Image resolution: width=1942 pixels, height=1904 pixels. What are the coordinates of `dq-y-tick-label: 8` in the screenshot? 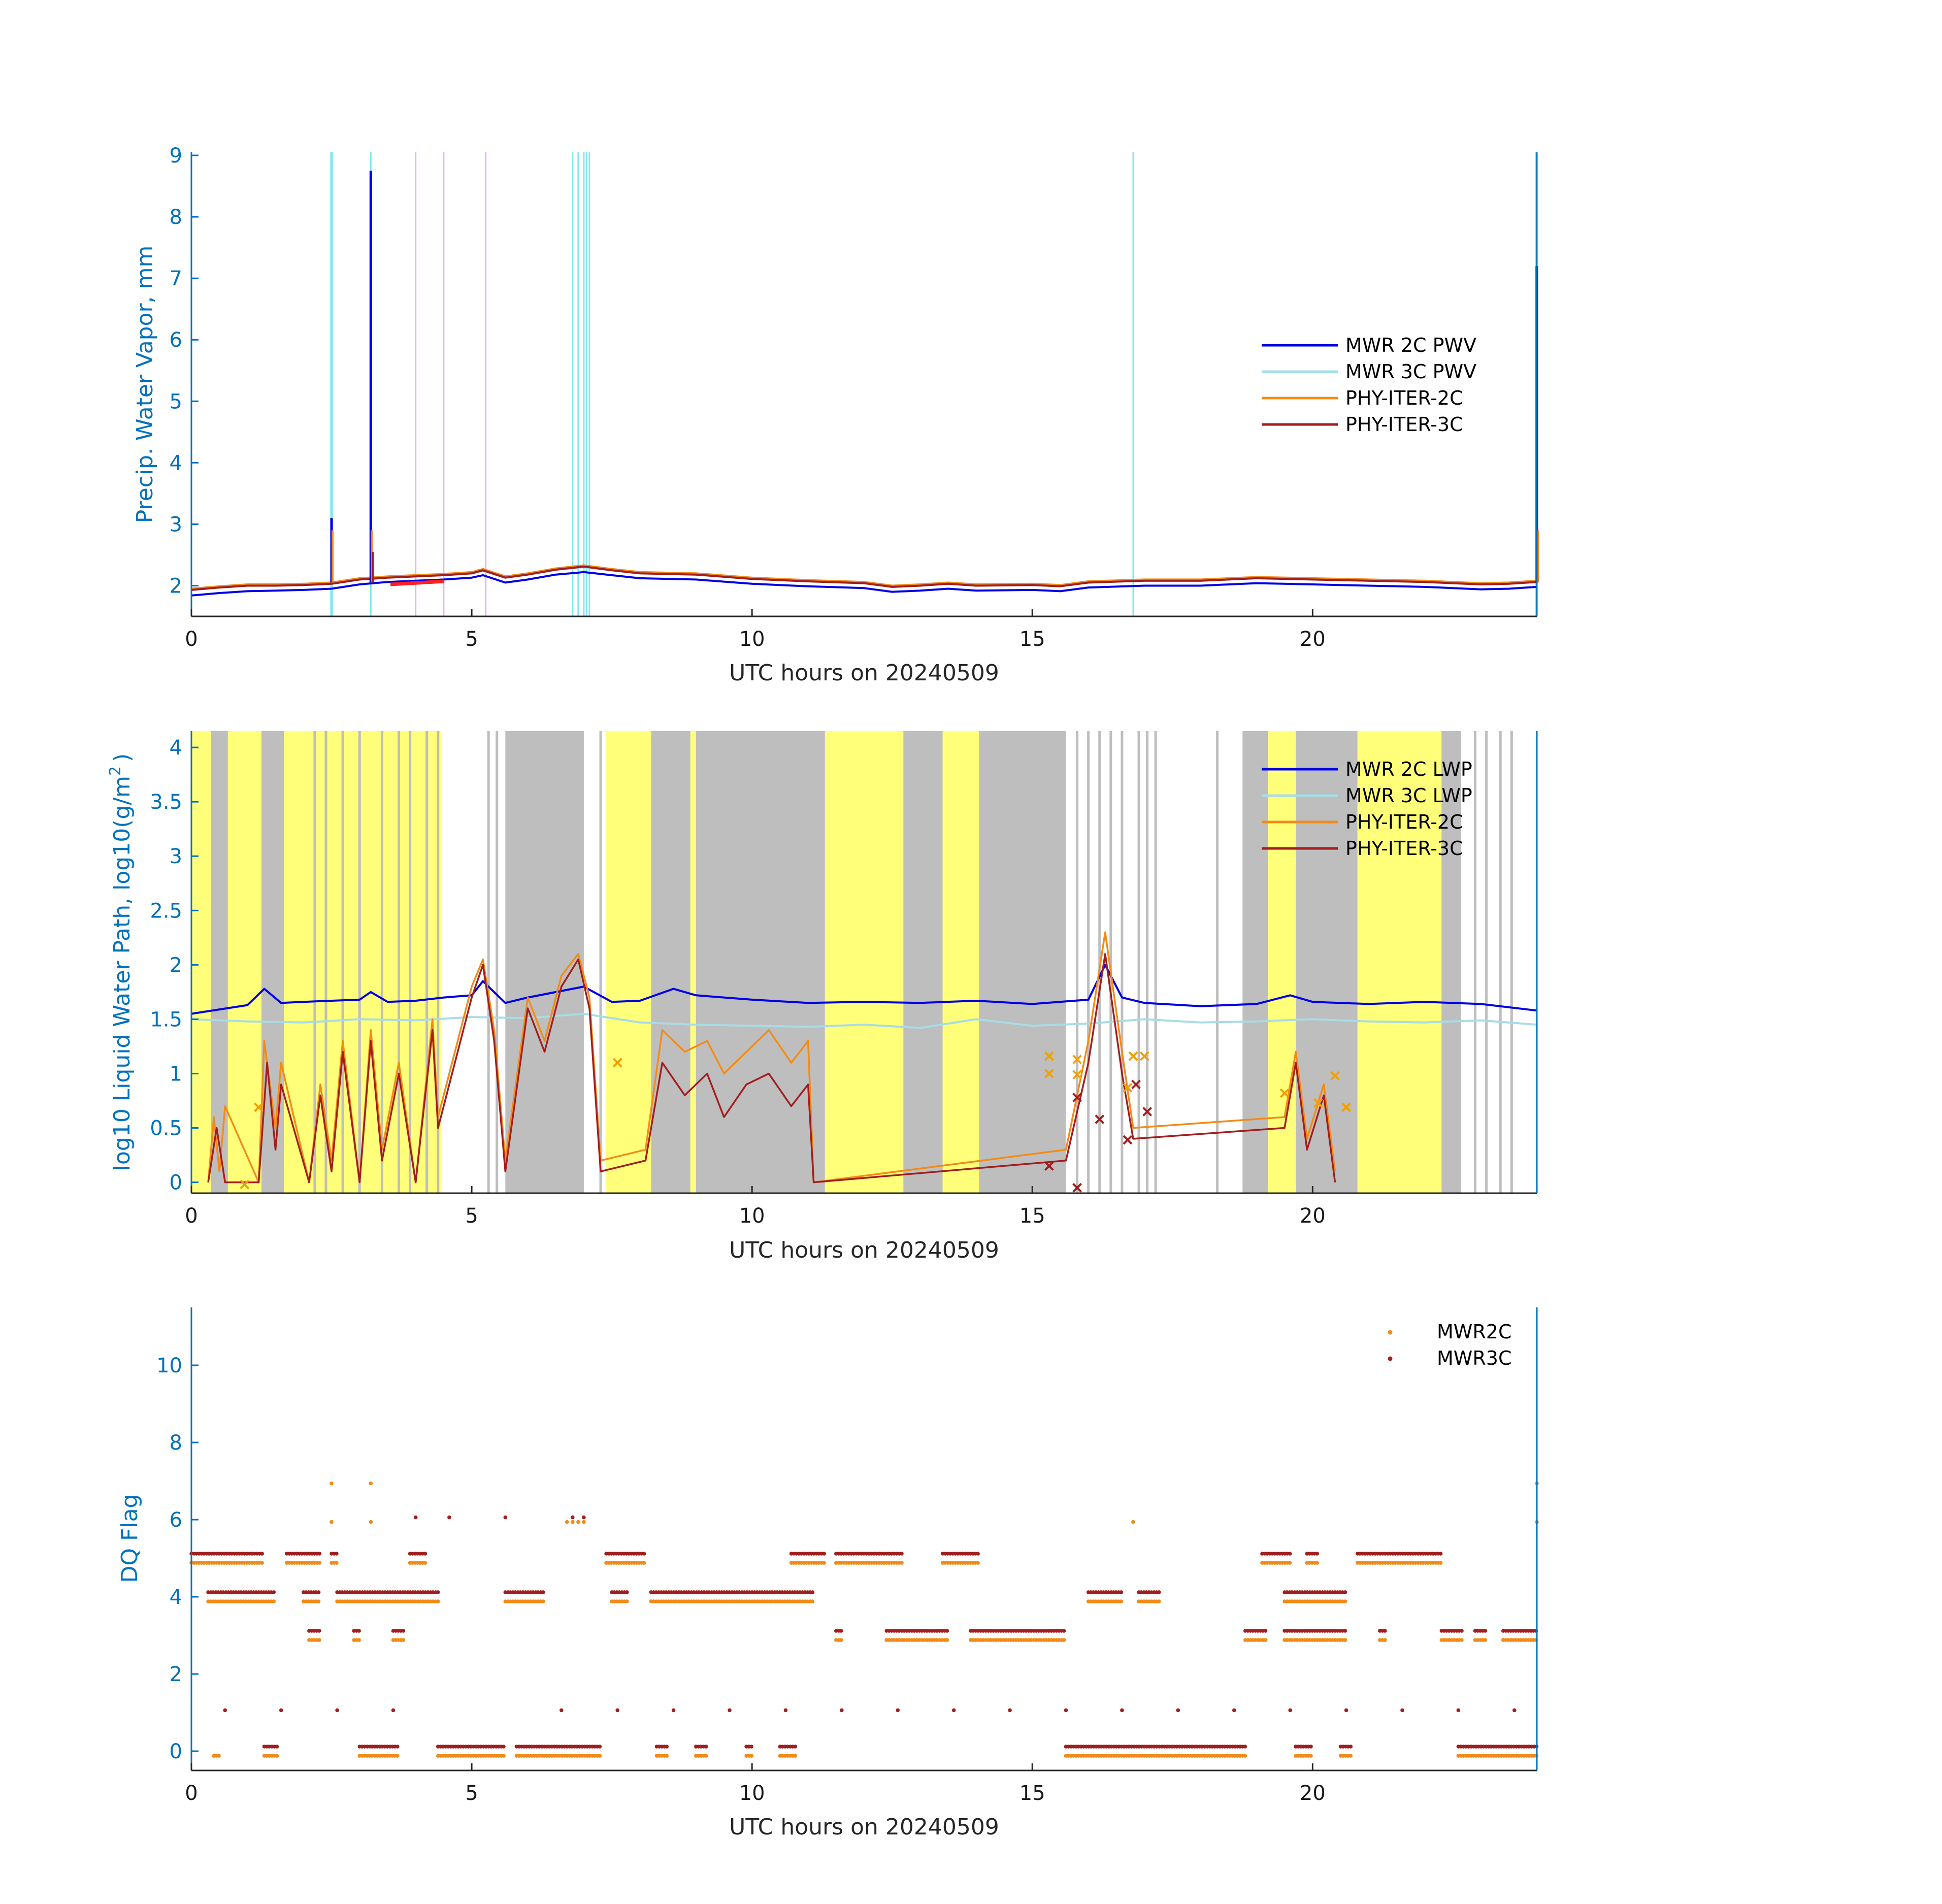 It's located at (176, 1443).